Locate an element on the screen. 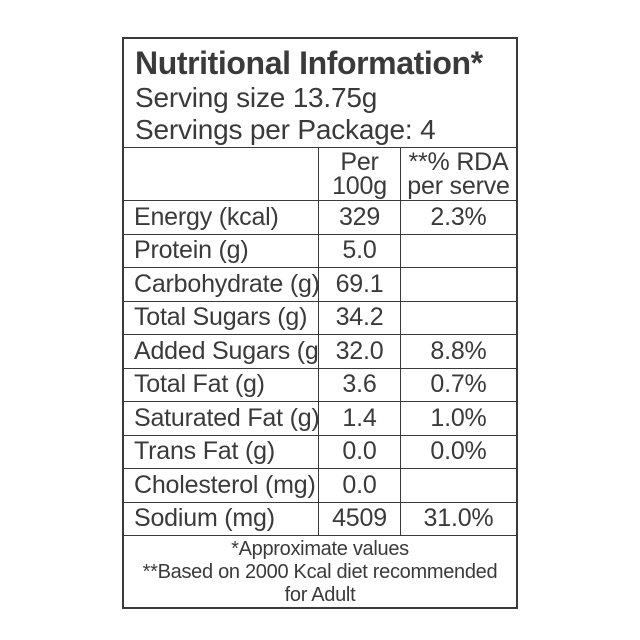 This screenshot has height=640, width=640. per-100g-value: 5.0 is located at coordinates (359, 250).